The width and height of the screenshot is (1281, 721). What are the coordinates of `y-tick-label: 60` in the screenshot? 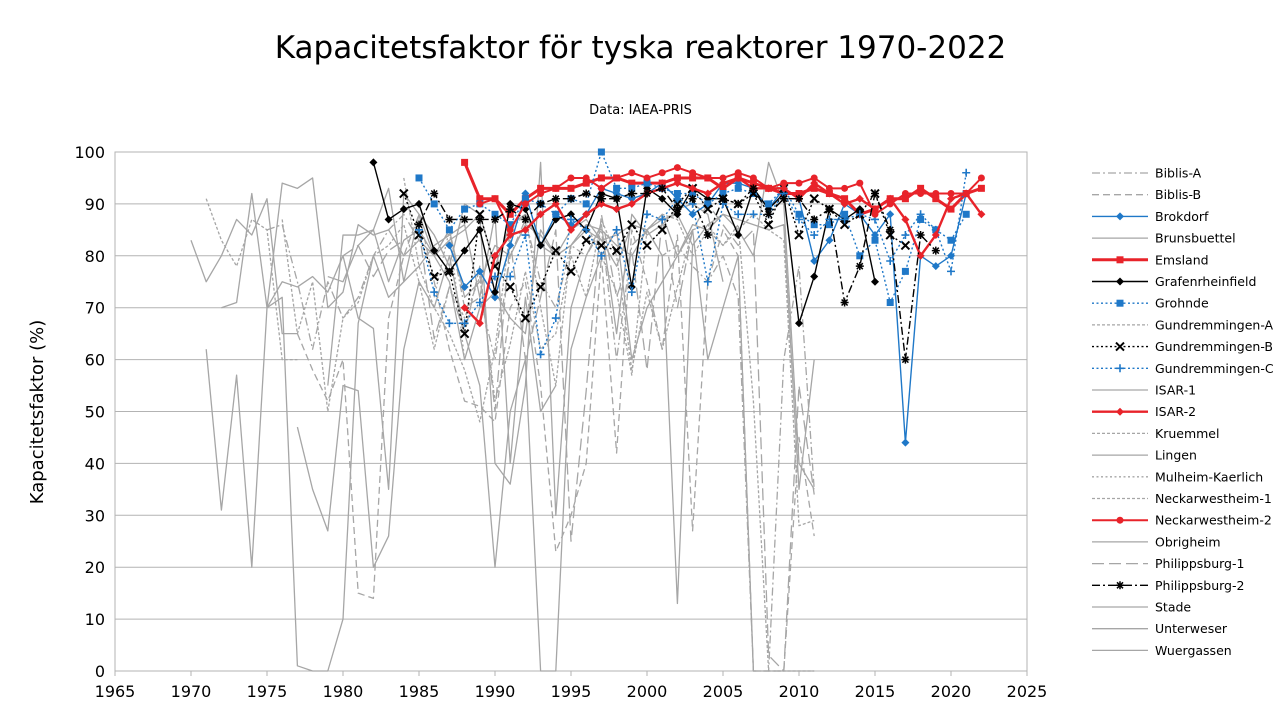 It's located at (95, 360).